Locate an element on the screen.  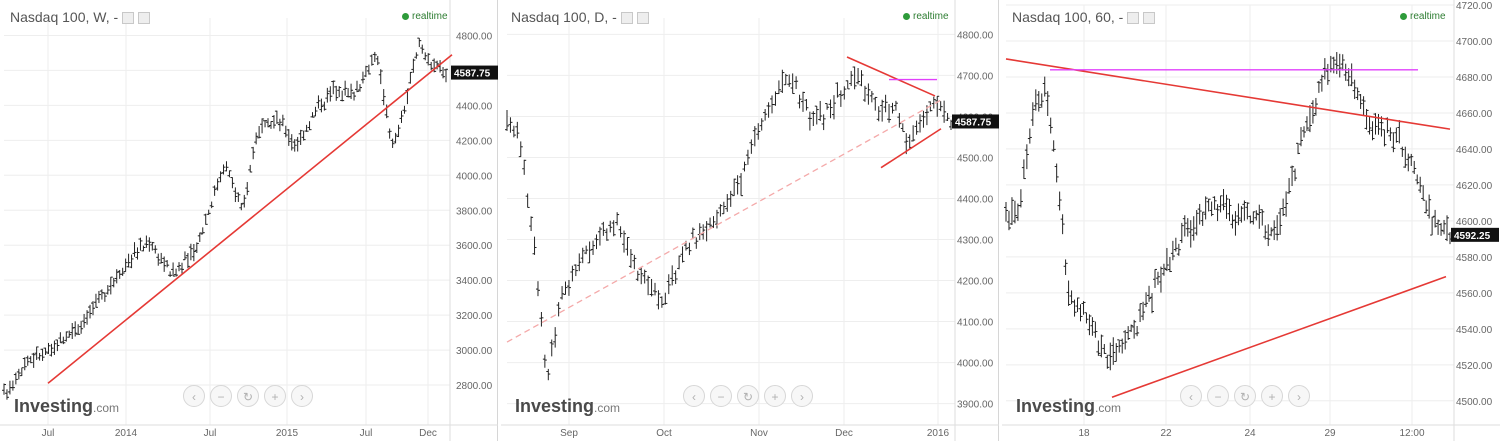
y-tick-label: 3600.00 is located at coordinates (474, 246).